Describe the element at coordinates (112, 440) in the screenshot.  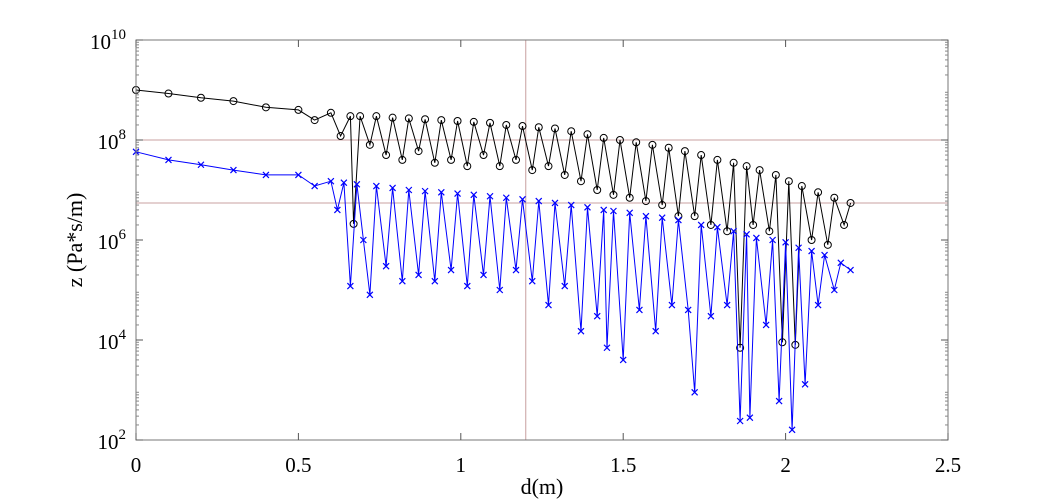
I see `y-tick-label: 10²` at that location.